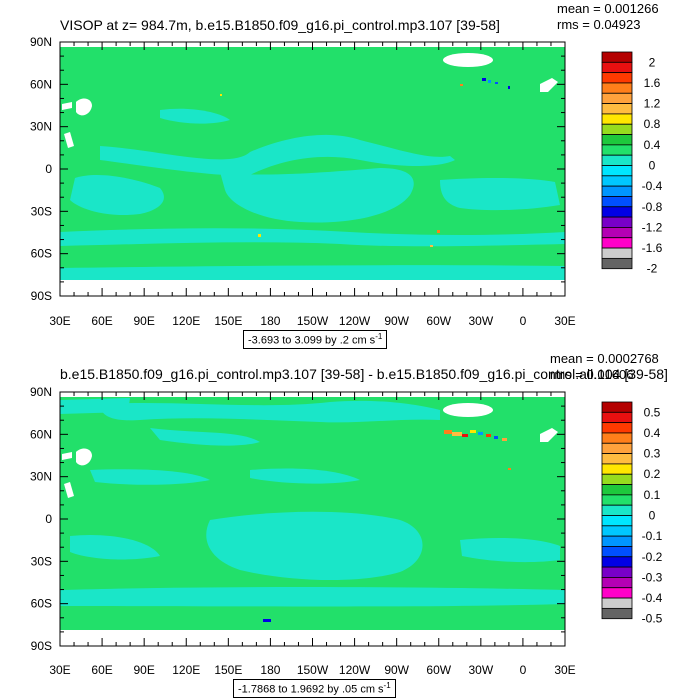 The width and height of the screenshot is (700, 700). Describe the element at coordinates (591, 374) in the screenshot. I see `rms-label: rms = 0.01606` at that location.